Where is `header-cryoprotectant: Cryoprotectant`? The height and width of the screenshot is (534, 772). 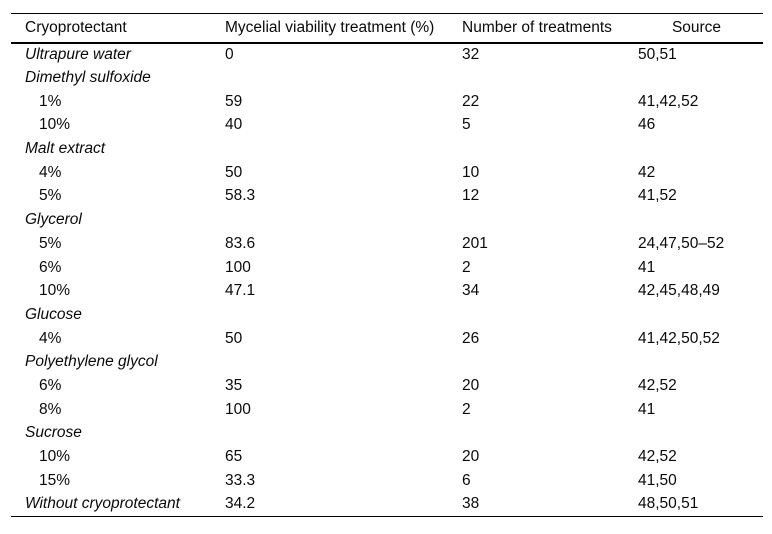
header-cryoprotectant: Cryoprotectant is located at coordinates (118, 28).